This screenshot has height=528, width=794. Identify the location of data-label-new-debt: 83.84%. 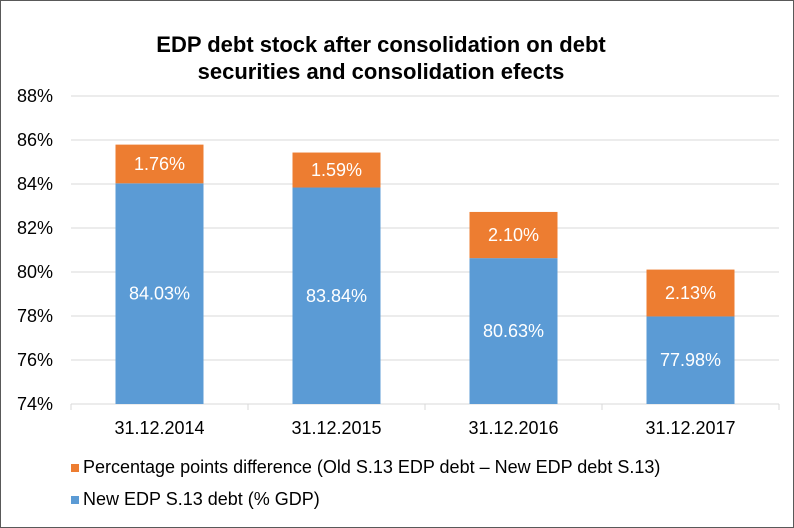
(336, 296).